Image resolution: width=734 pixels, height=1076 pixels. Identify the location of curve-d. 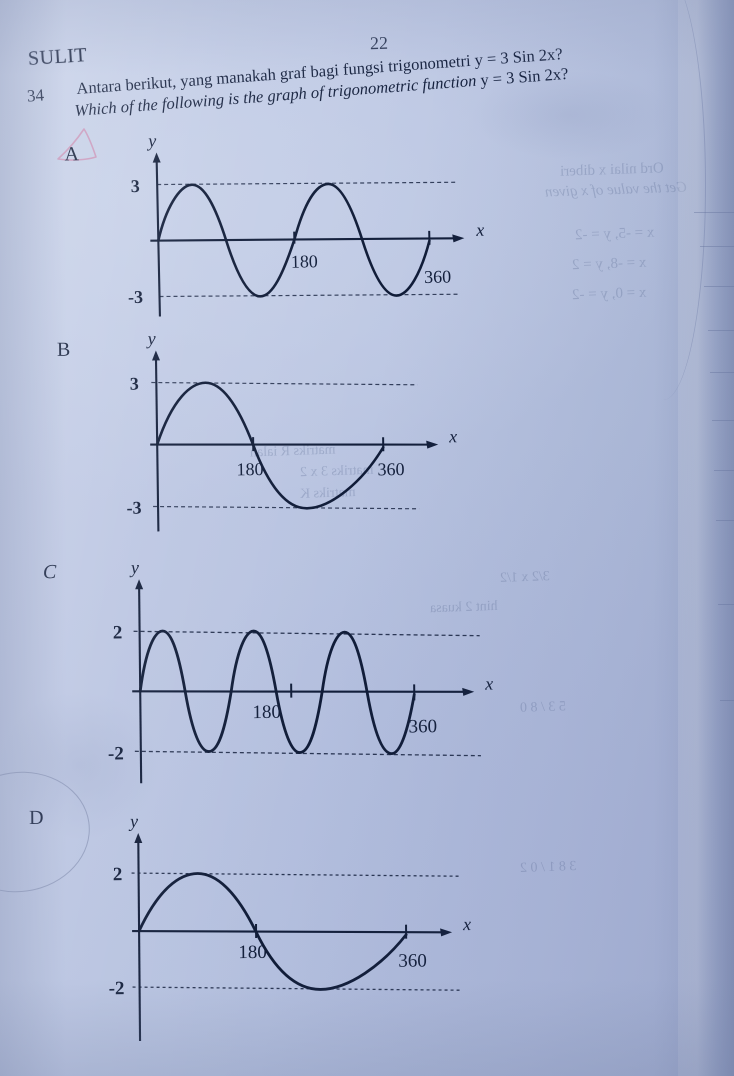
(272, 931).